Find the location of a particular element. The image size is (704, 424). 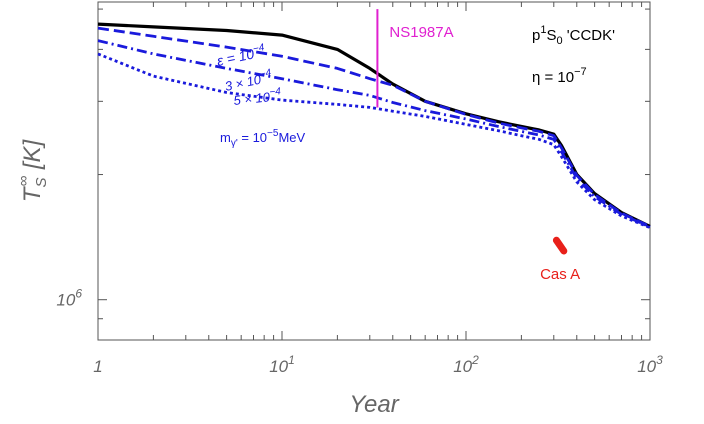

x-tick-label: 10² is located at coordinates (466, 364).